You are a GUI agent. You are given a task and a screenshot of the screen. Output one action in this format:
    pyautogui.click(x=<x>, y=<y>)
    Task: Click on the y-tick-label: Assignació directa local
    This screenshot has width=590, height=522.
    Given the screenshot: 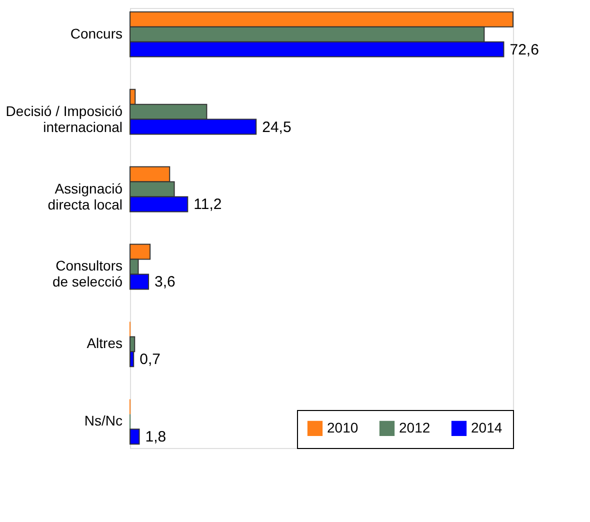 What is the action you would take?
    pyautogui.click(x=85, y=196)
    